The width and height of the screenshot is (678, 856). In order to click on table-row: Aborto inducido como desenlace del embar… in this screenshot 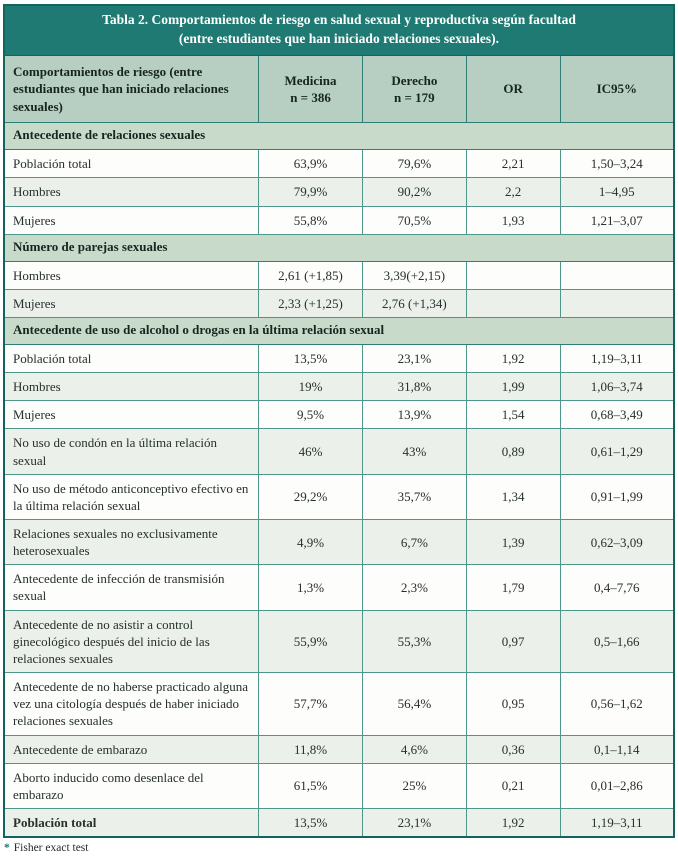, I will do `click(339, 786)`.